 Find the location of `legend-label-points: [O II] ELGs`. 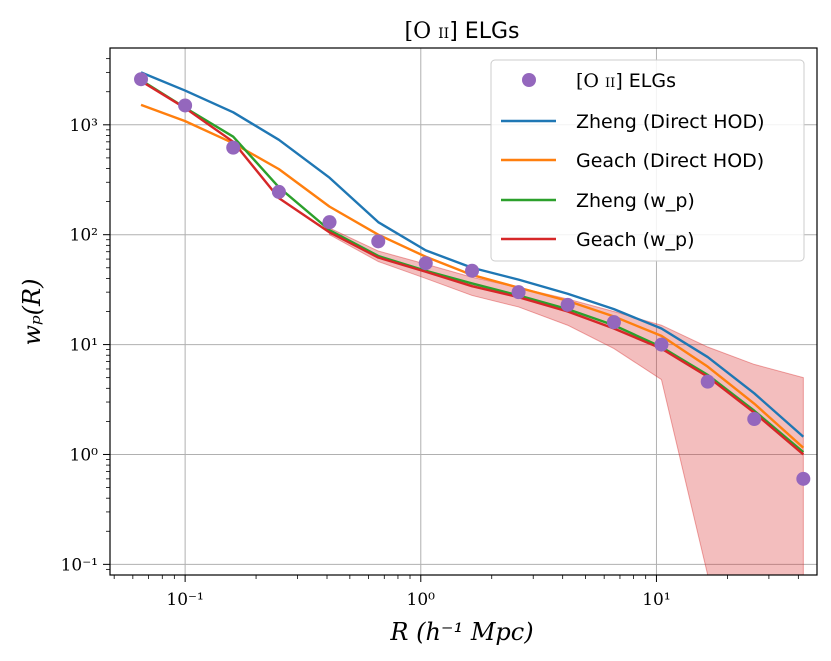

legend-label-points: [O II] ELGs is located at coordinates (626, 81).